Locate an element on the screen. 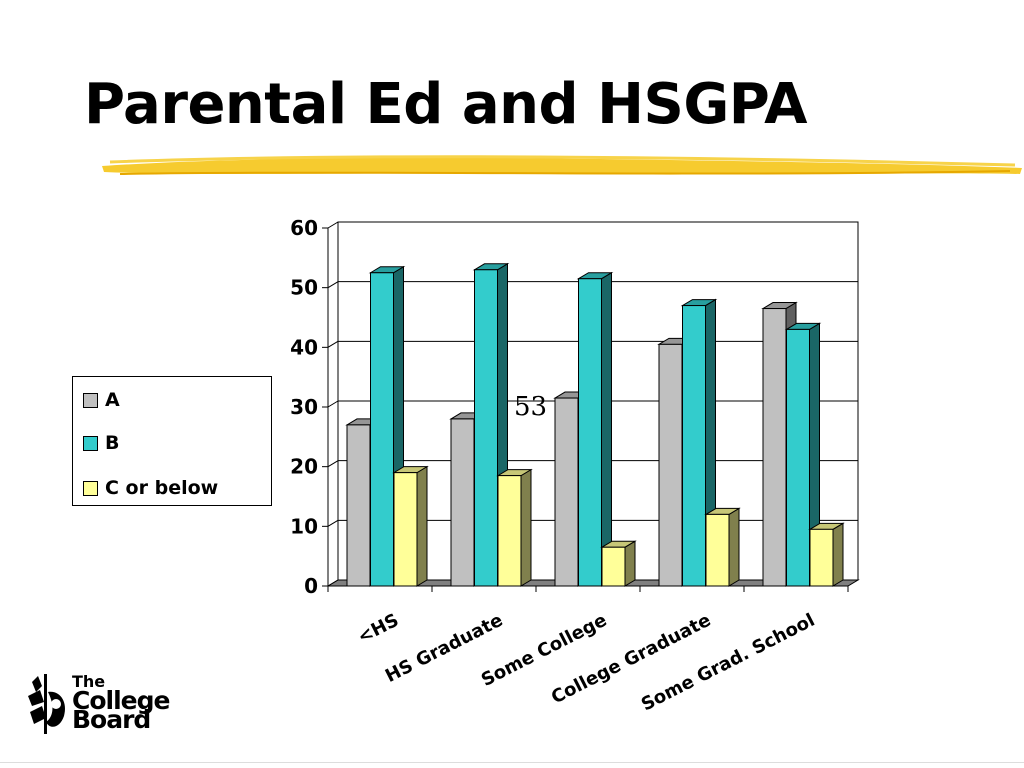 The height and width of the screenshot is (768, 1024). annotation-label: 53 is located at coordinates (530, 407).